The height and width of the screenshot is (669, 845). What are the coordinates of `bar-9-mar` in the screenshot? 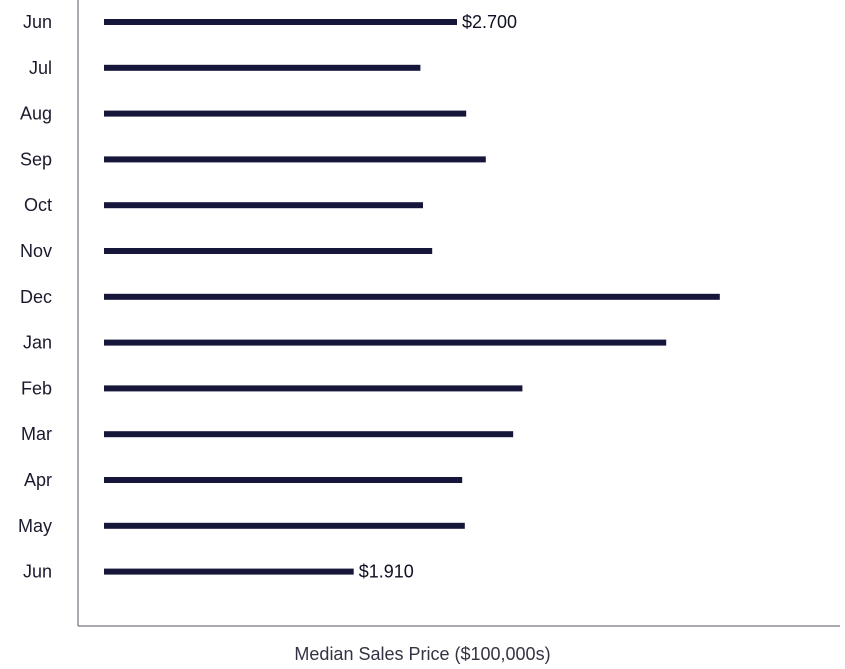 It's located at (309, 434).